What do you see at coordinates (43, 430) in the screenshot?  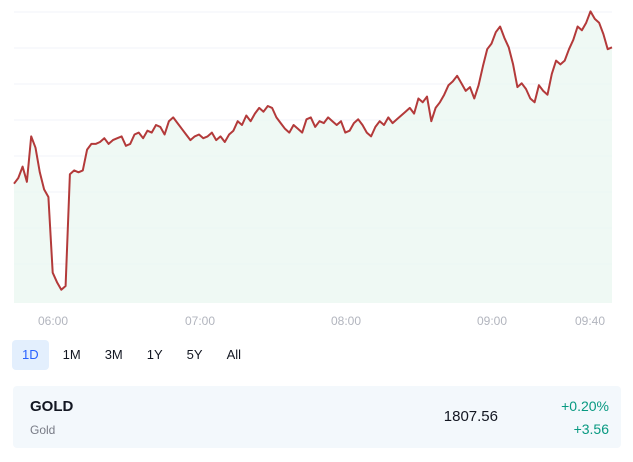 I see `ticker-name: Gold` at bounding box center [43, 430].